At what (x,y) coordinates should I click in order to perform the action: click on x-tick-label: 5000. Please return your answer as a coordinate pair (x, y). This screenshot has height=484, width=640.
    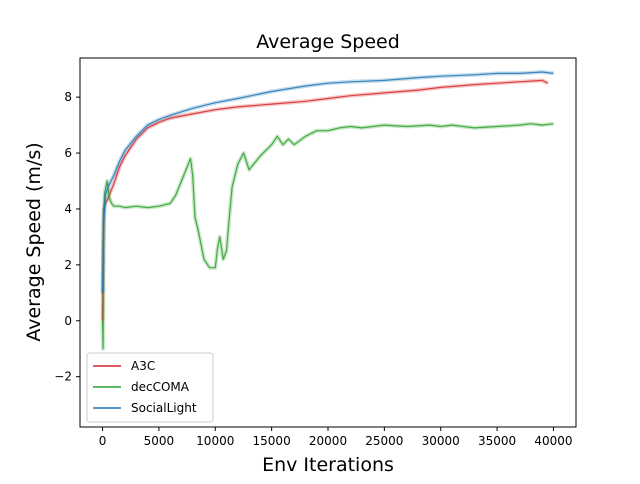
    Looking at the image, I should click on (159, 441).